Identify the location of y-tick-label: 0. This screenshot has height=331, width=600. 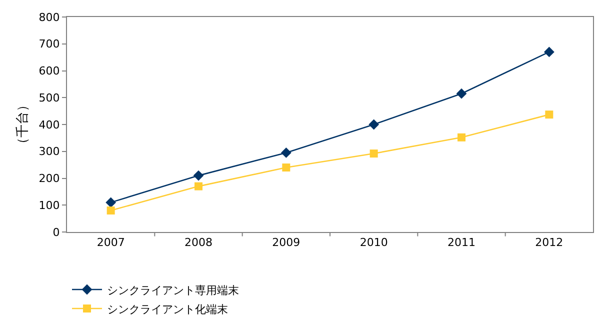
(56, 232).